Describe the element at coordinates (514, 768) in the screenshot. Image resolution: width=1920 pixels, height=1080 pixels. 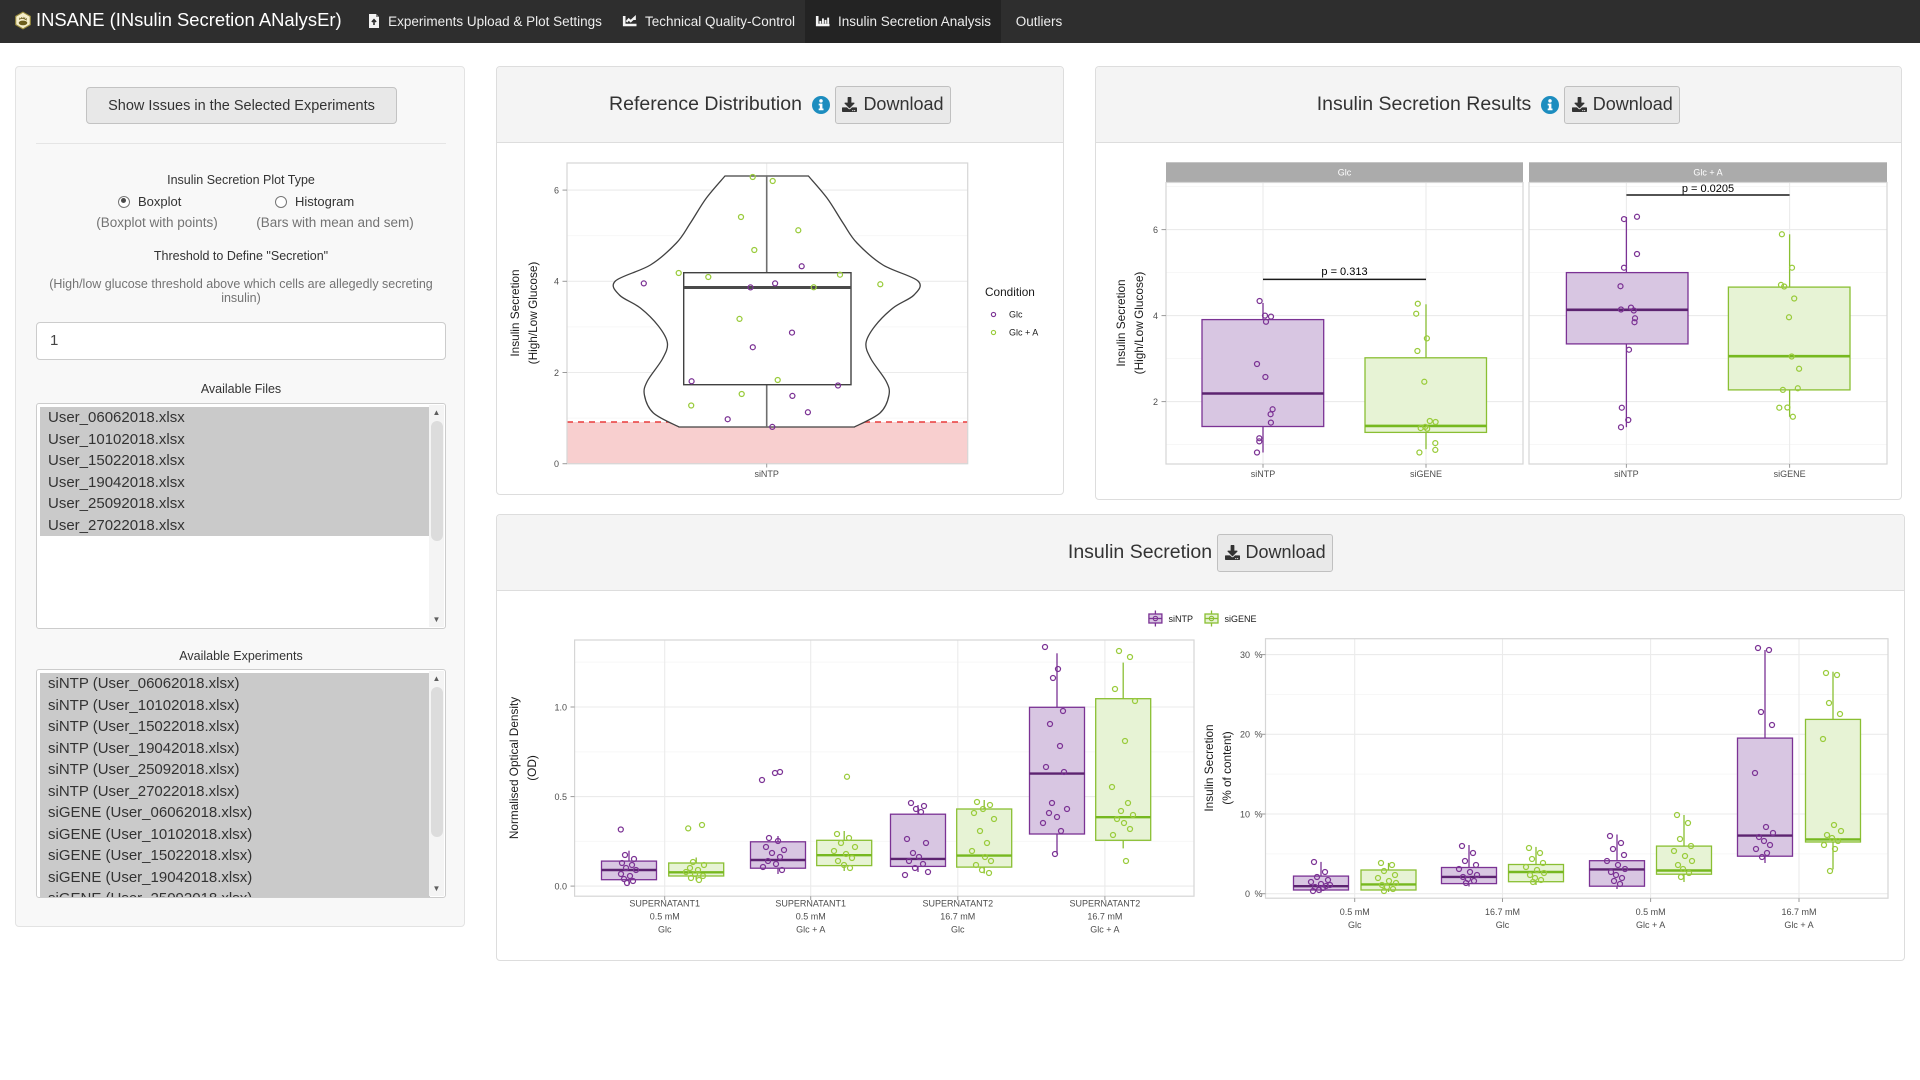
I see `svg-text: Normalised Optical Density` at that location.